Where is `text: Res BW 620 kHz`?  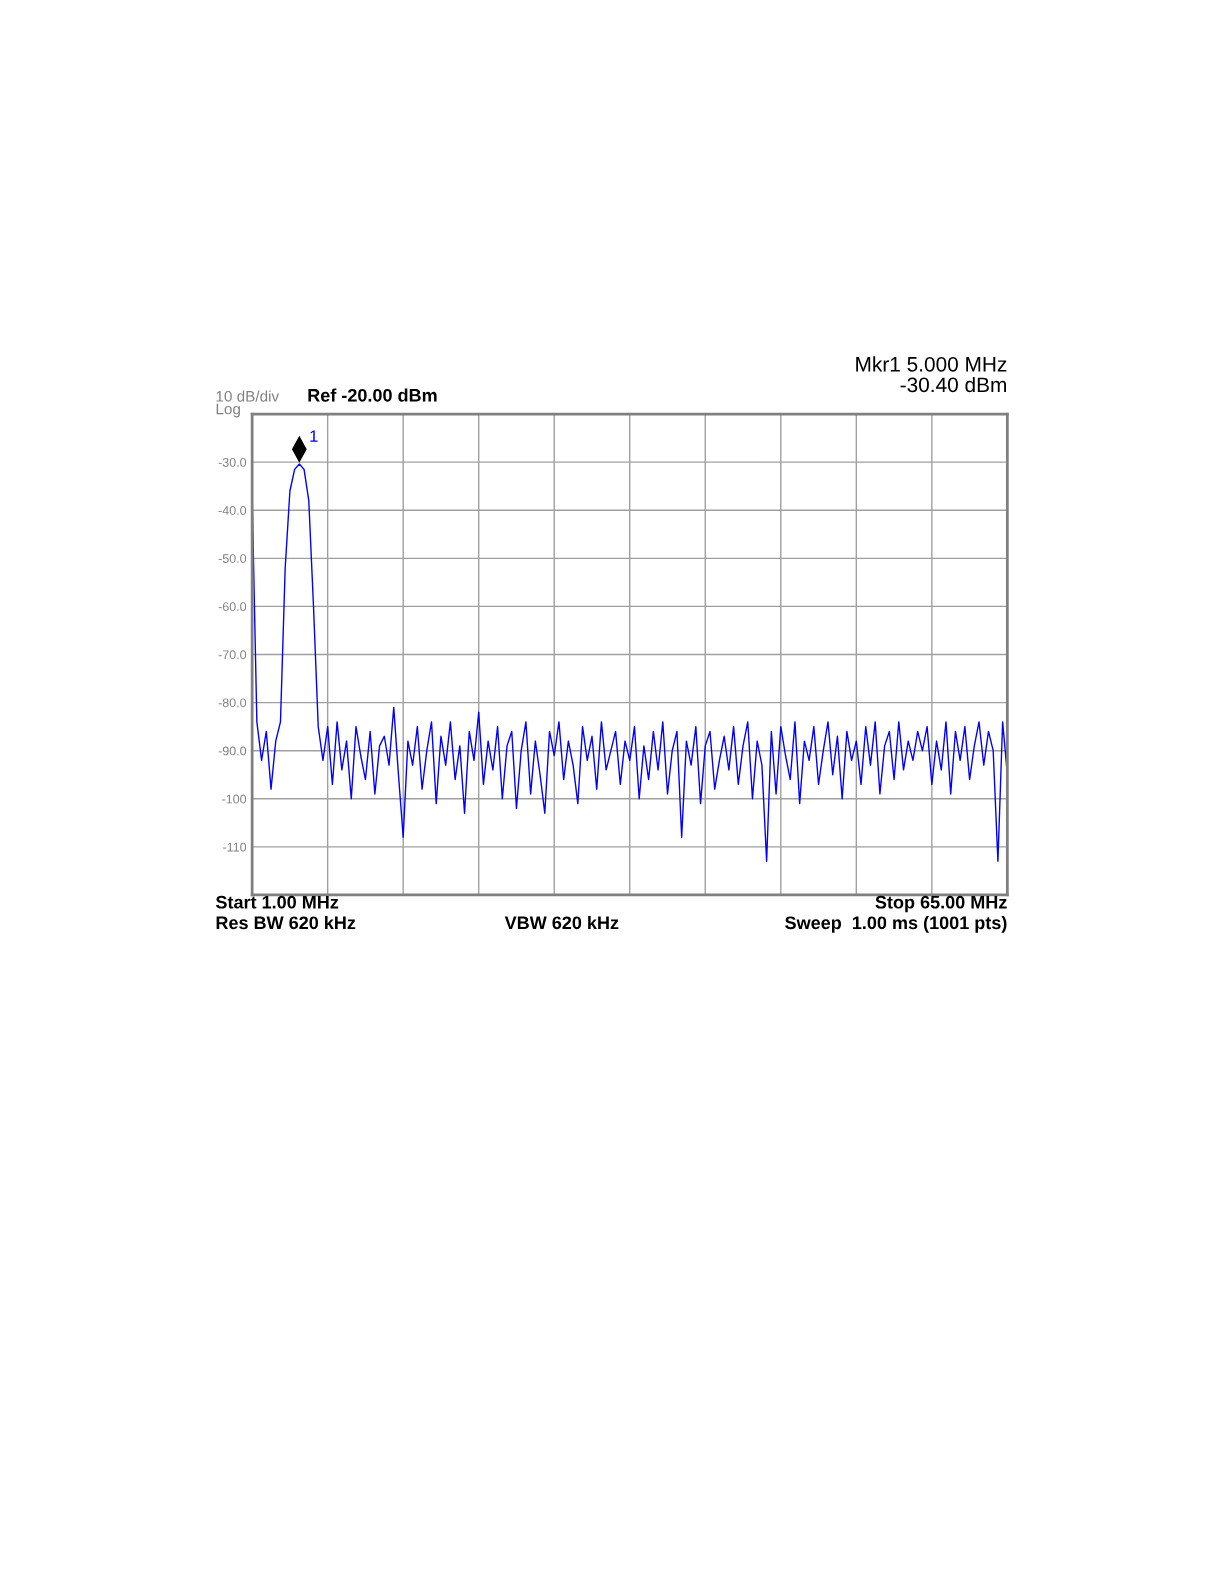 text: Res BW 620 kHz is located at coordinates (286, 922).